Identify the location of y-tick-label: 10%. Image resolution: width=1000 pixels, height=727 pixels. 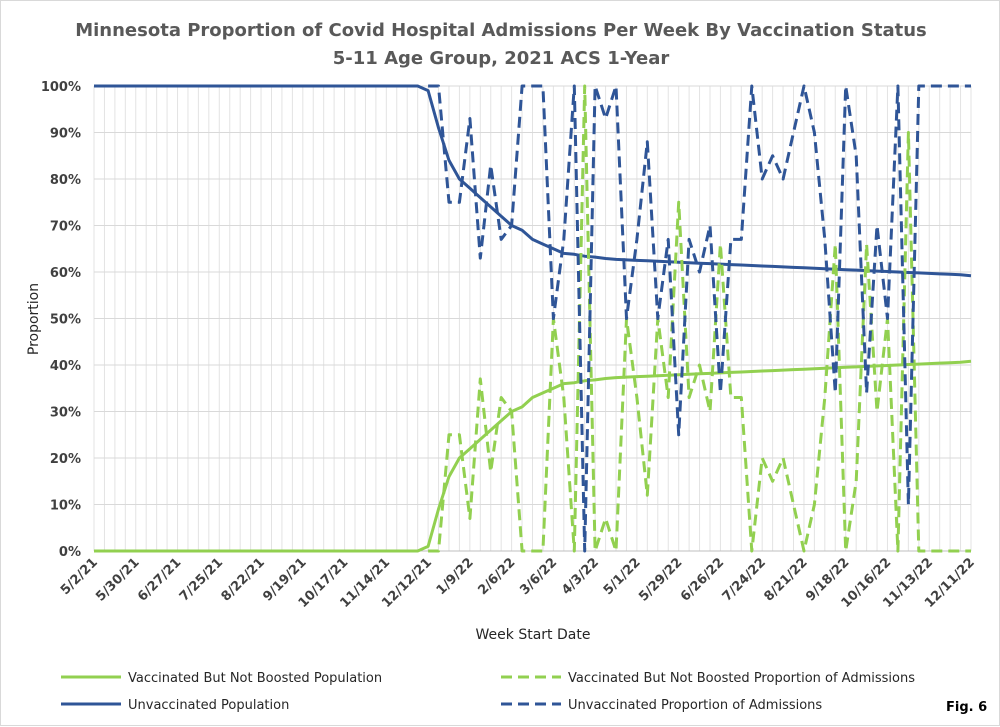
(65, 506).